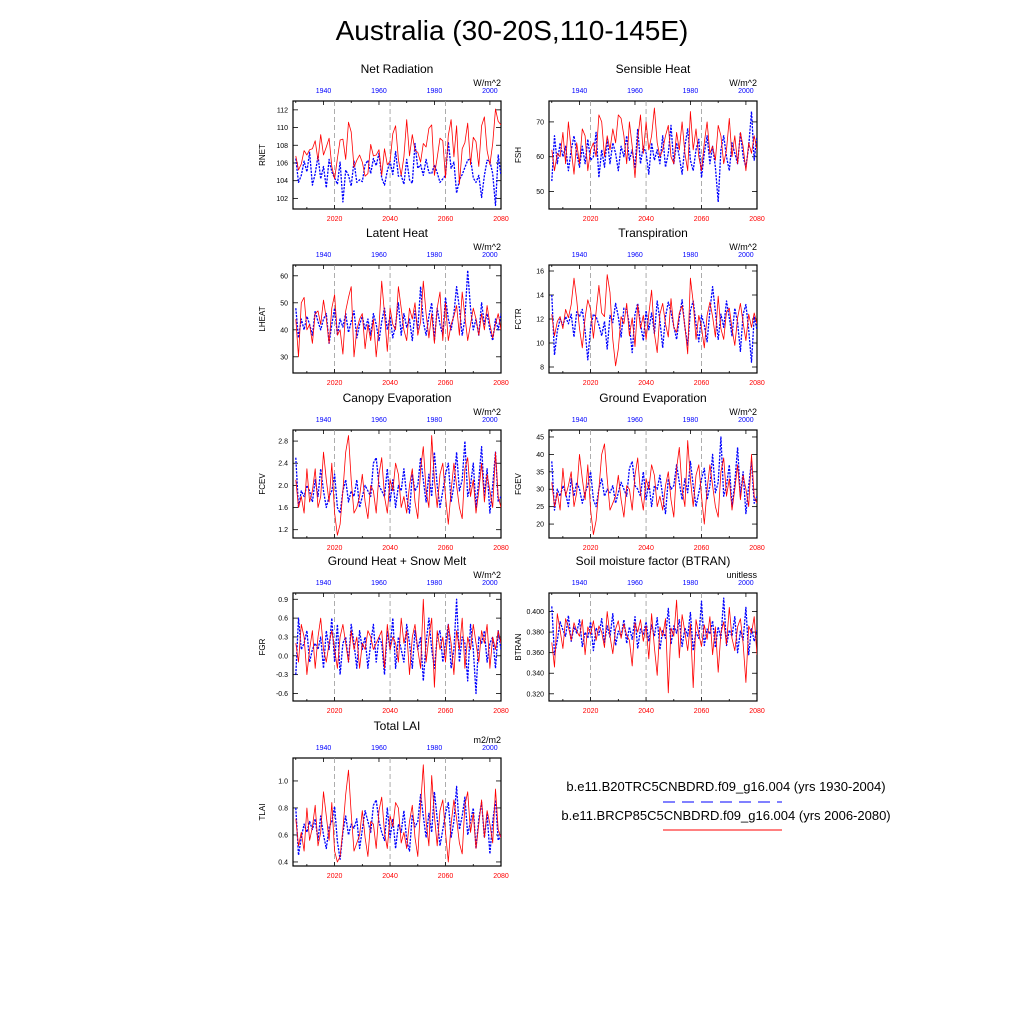 Image resolution: width=1024 pixels, height=1024 pixels. I want to click on y-tick-label: 16, so click(540, 272).